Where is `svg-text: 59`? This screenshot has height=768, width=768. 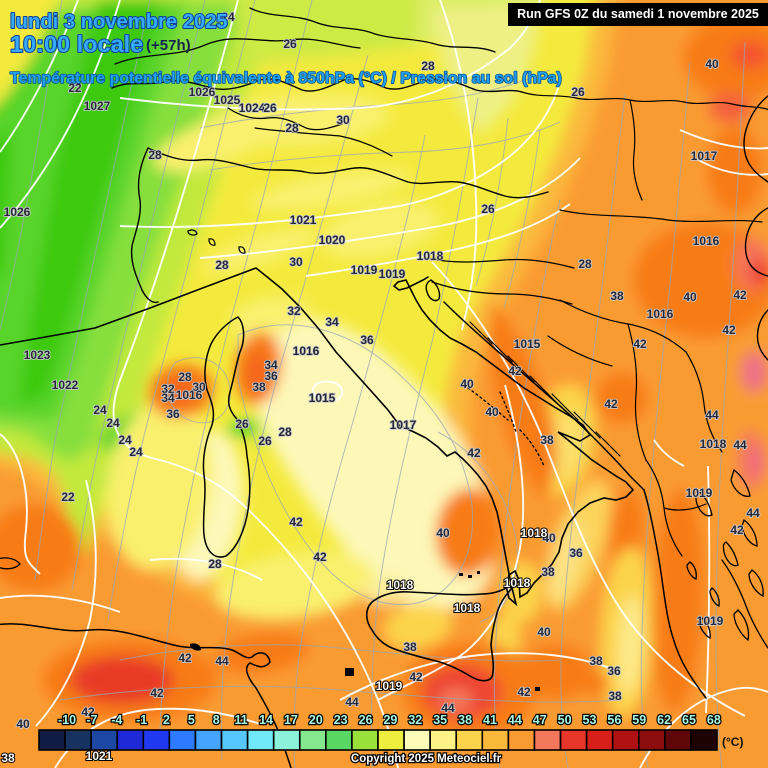 svg-text: 59 is located at coordinates (639, 720).